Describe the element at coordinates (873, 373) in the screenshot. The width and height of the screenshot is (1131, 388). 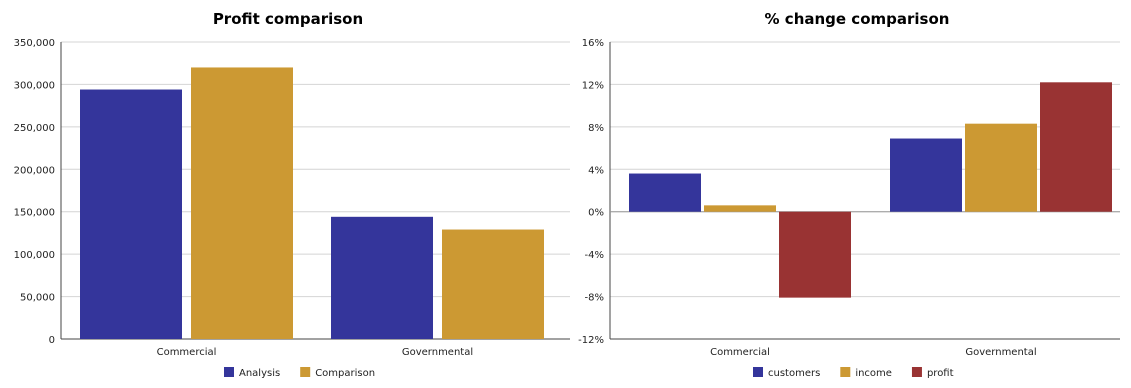
I see `legend-label: income` at that location.